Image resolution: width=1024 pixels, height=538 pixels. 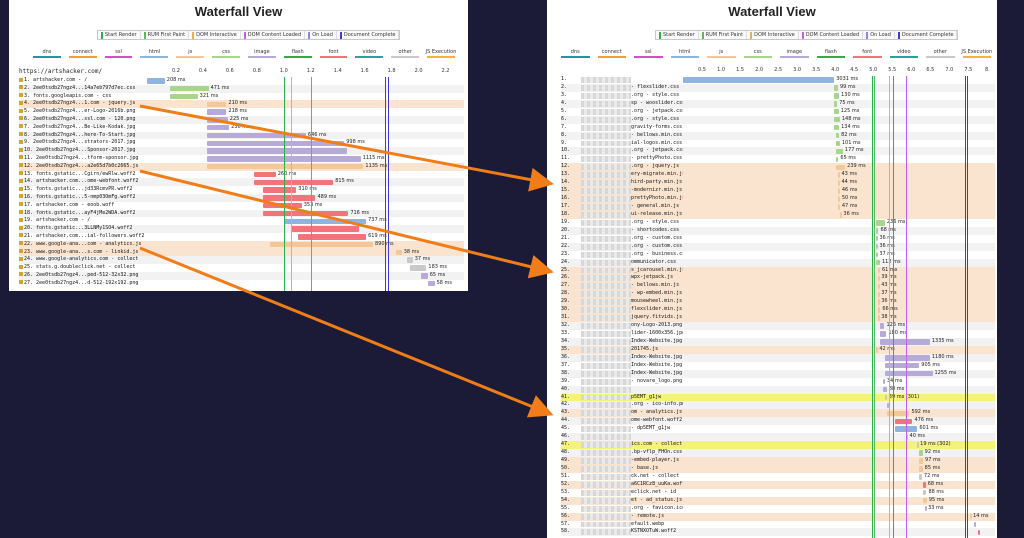 I want to click on request-row: 4. sp - wooslider.css 75 ms, so click(x=778, y=103).